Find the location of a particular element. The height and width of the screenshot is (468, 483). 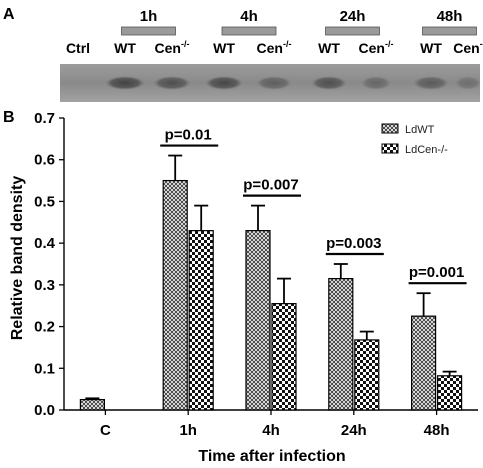

legend-label: LdCen-/- is located at coordinates (426, 150).